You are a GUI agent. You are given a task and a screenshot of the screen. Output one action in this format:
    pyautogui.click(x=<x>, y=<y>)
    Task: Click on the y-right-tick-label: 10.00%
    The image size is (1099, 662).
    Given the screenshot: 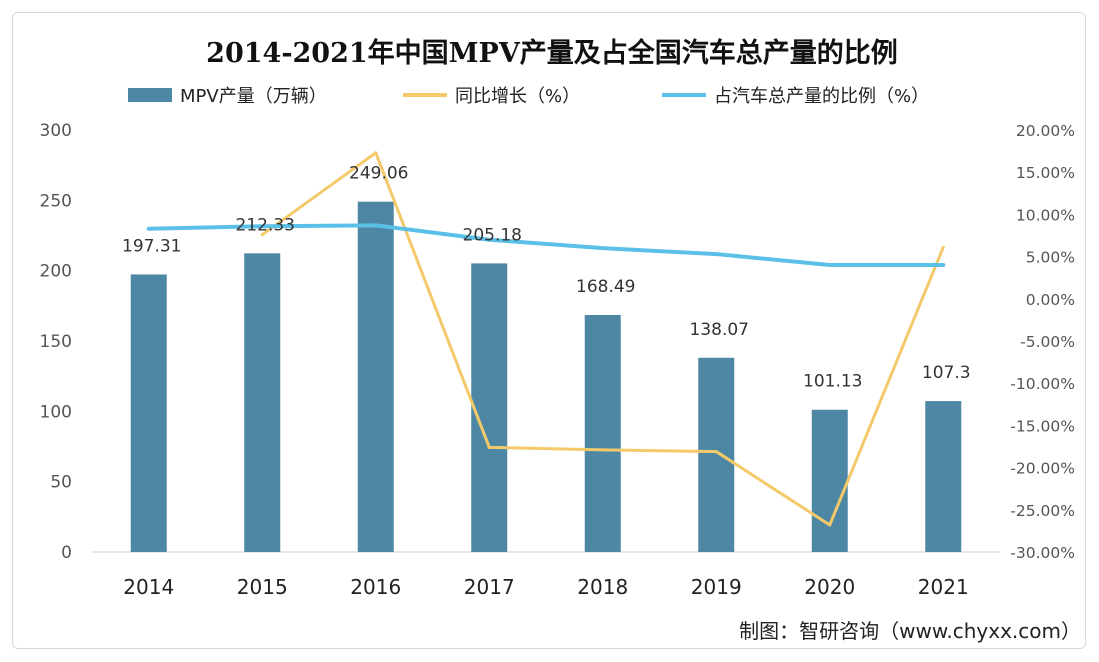 What is the action you would take?
    pyautogui.click(x=1045, y=215)
    